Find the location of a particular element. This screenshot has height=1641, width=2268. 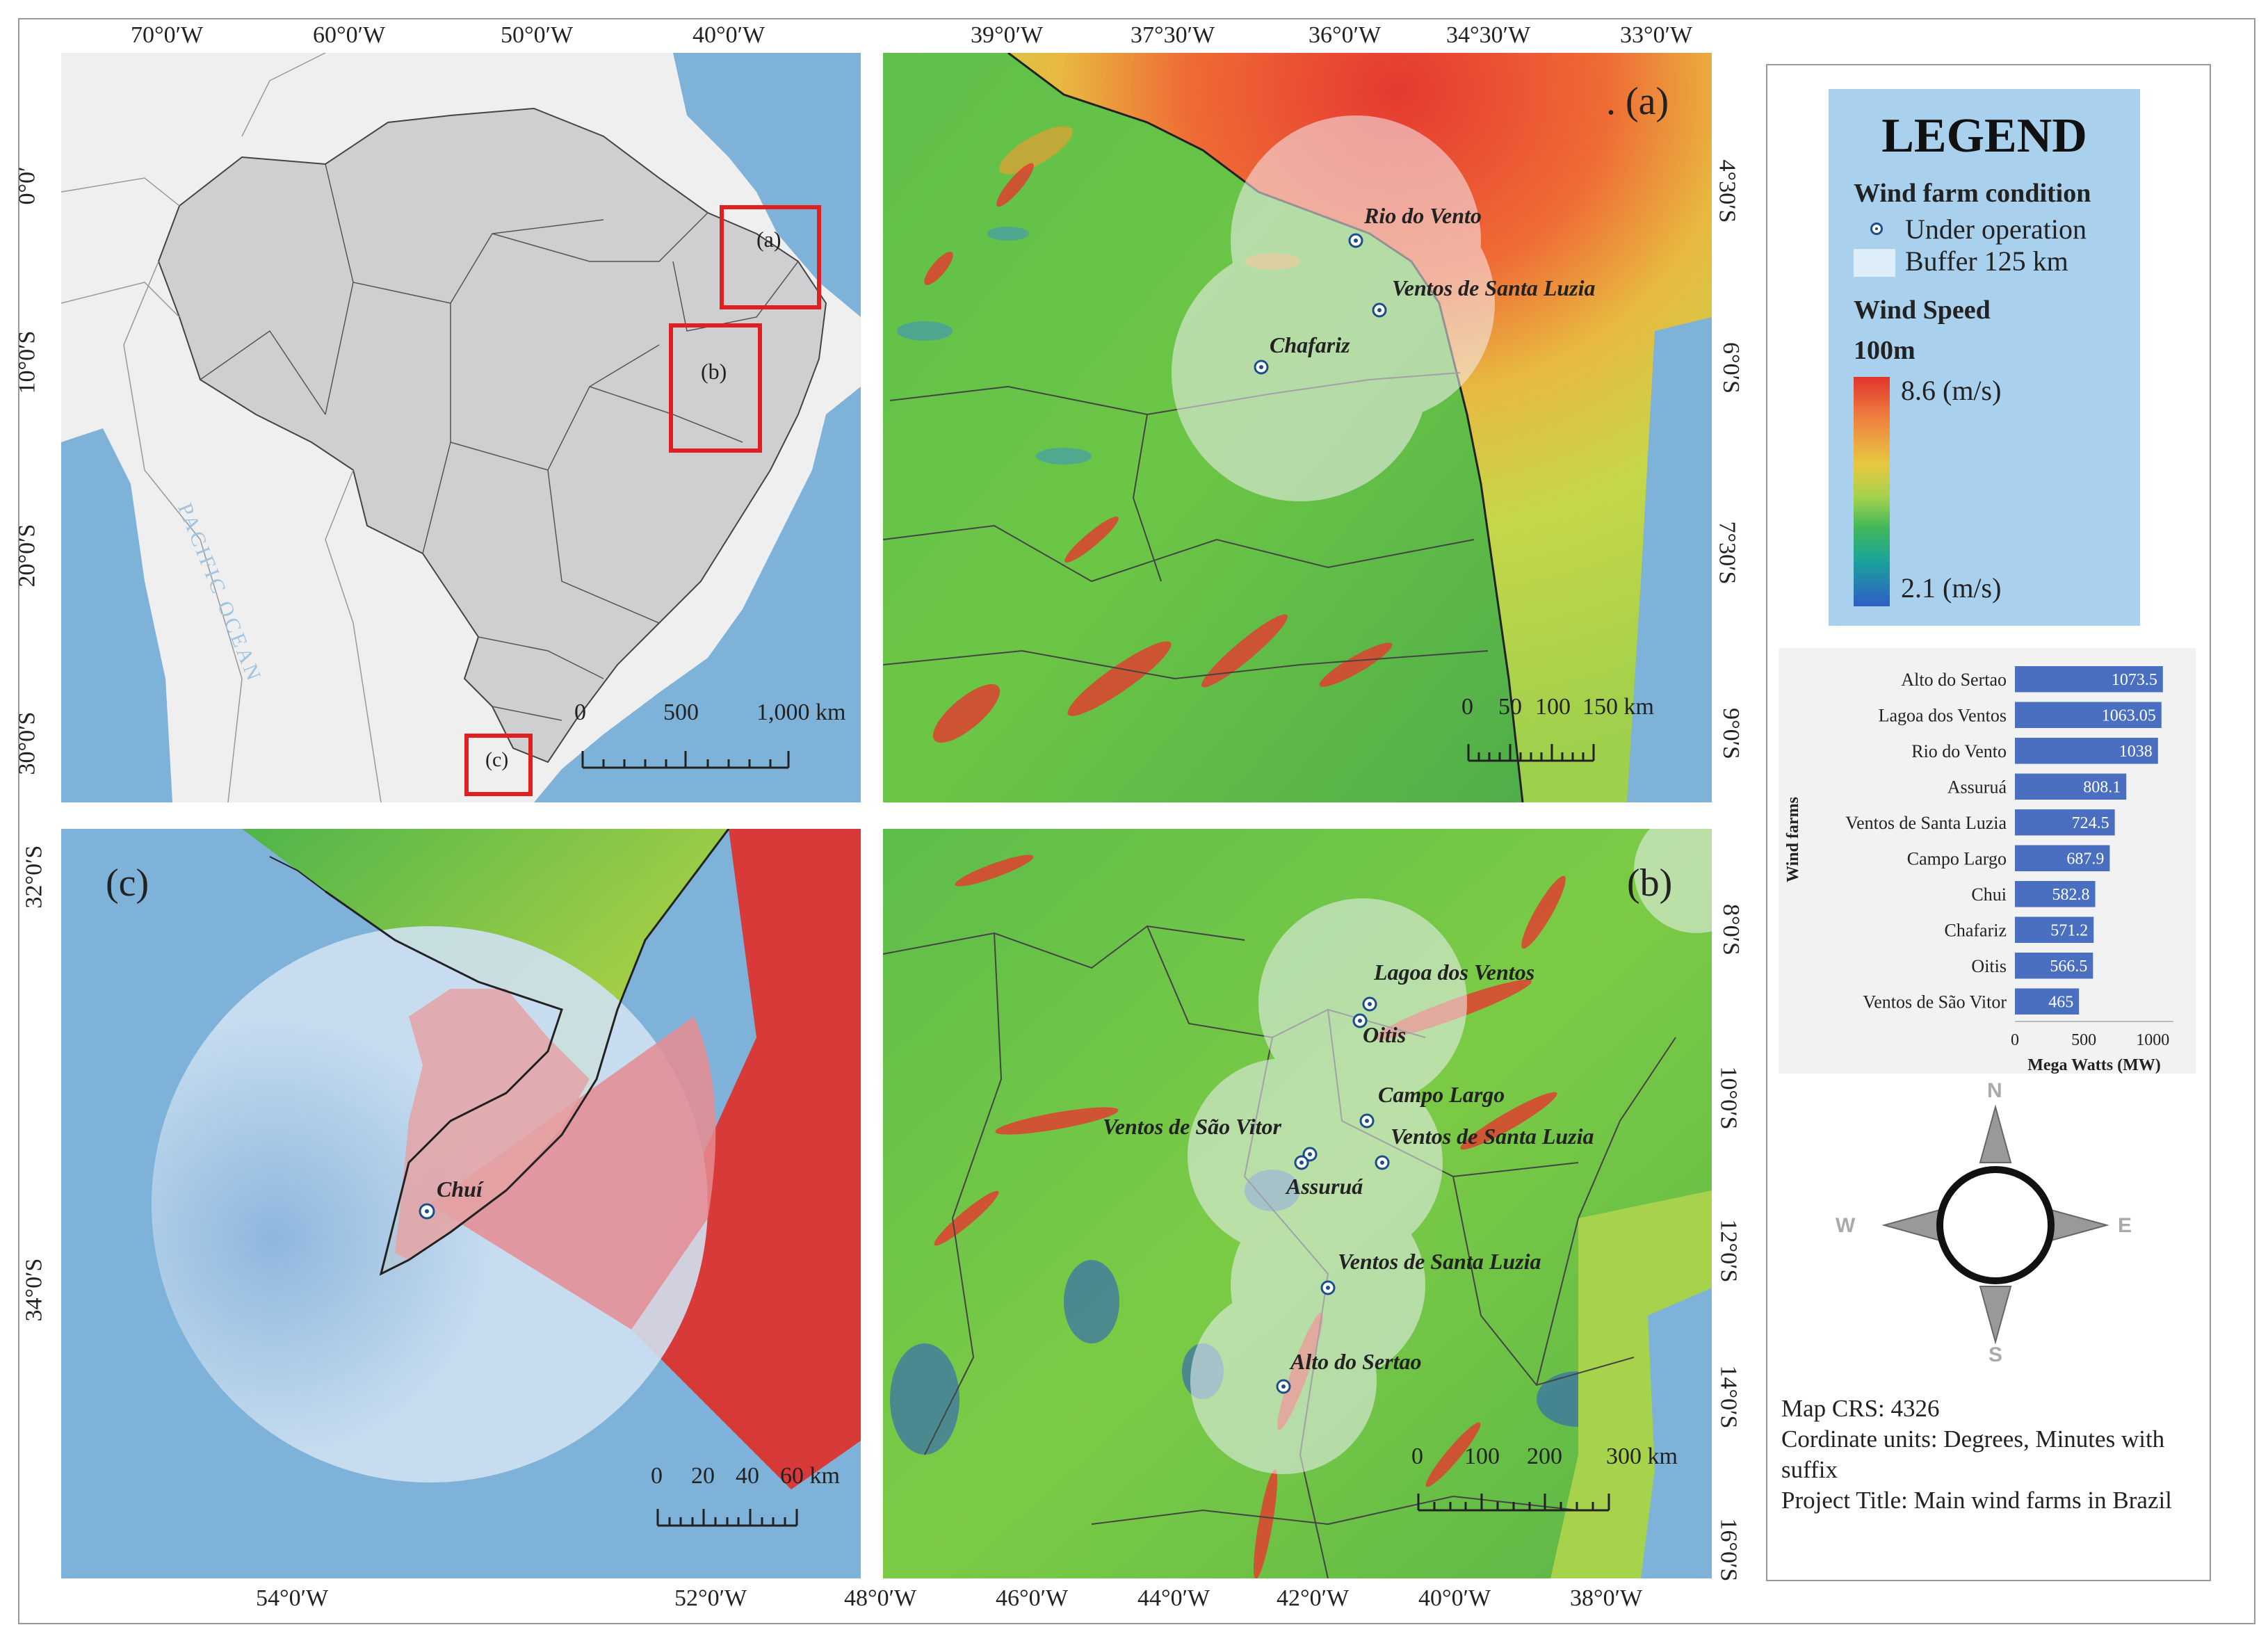

inset-left-tick-30s: 30°0′S is located at coordinates (27, 743).